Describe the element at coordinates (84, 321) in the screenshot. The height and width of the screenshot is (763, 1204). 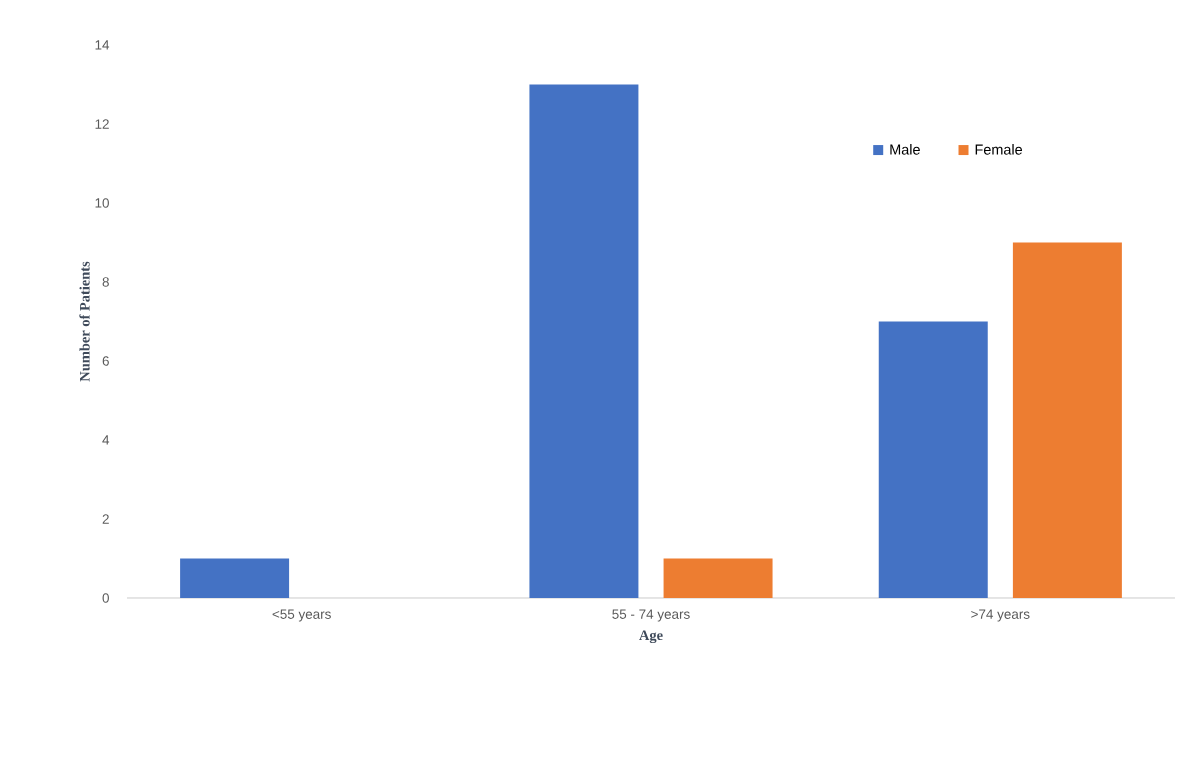
I see `y-axis-title: Number of Patients` at that location.